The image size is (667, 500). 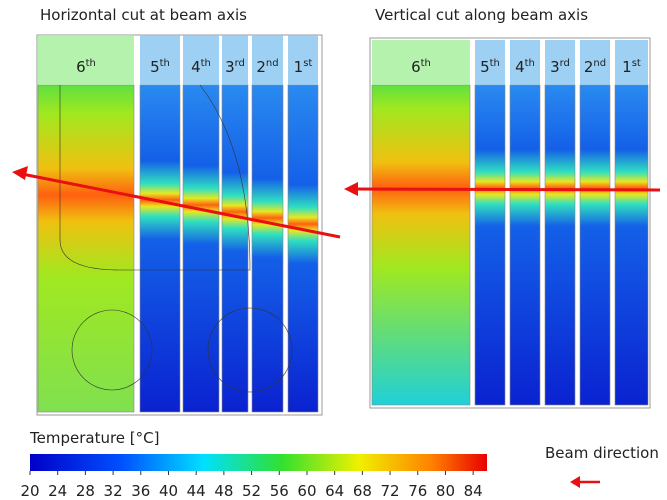 What do you see at coordinates (362, 491) in the screenshot?
I see `tick-label: 68` at bounding box center [362, 491].